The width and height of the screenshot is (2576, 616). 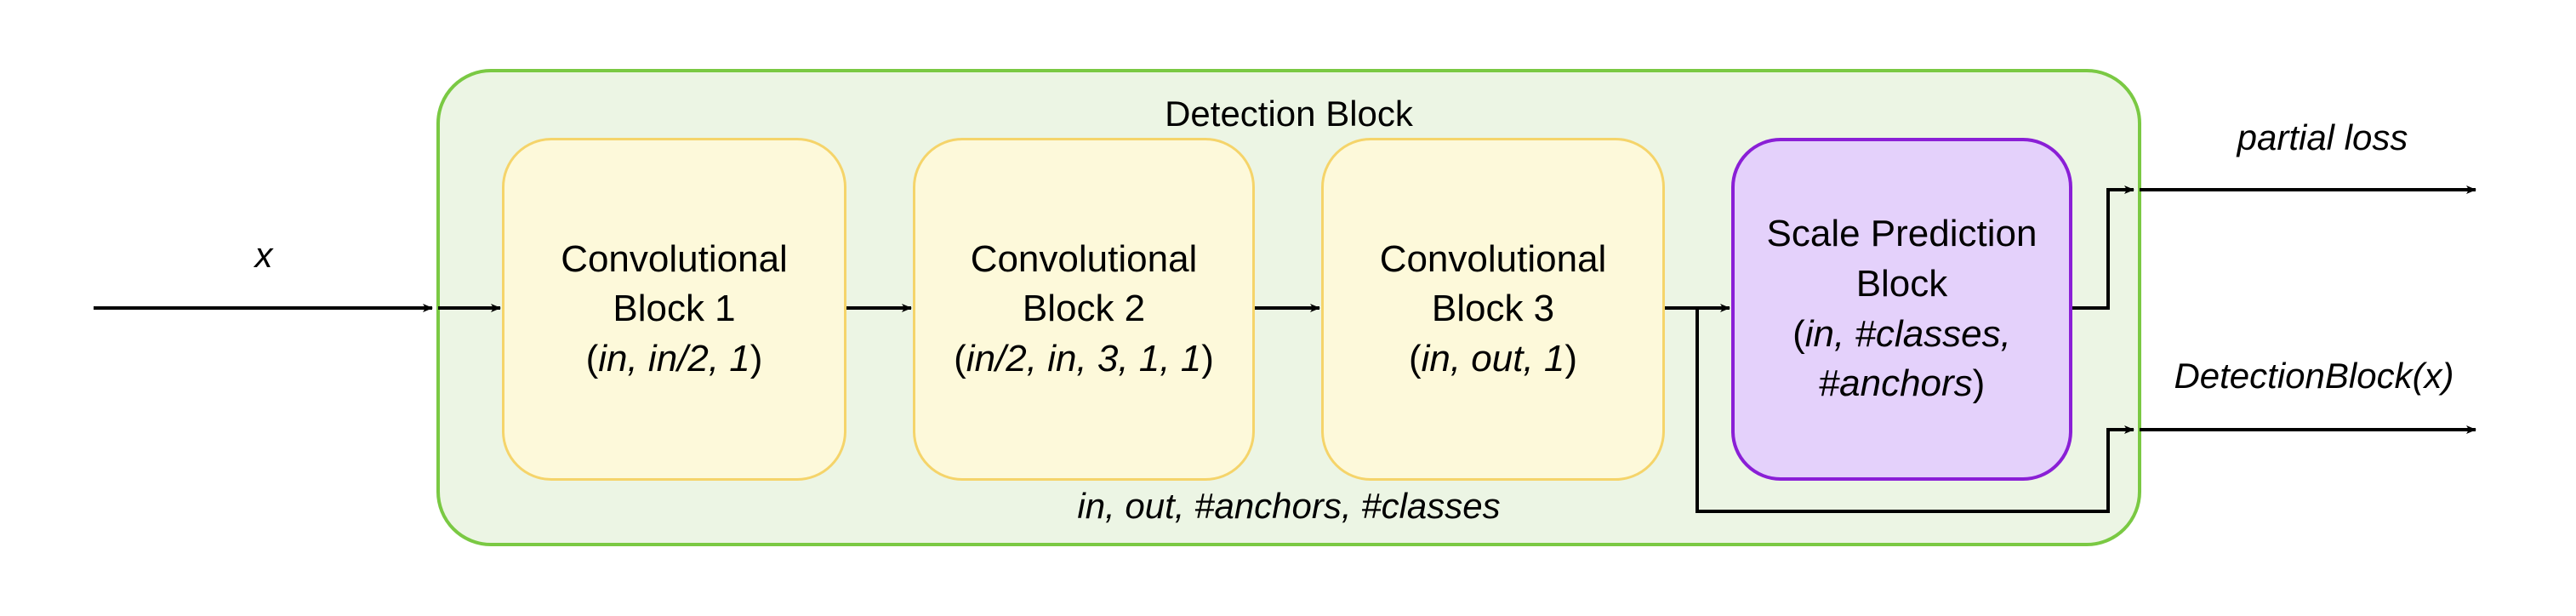 I want to click on block-args: (in/2, in, 3, 1, 1), so click(x=1084, y=358).